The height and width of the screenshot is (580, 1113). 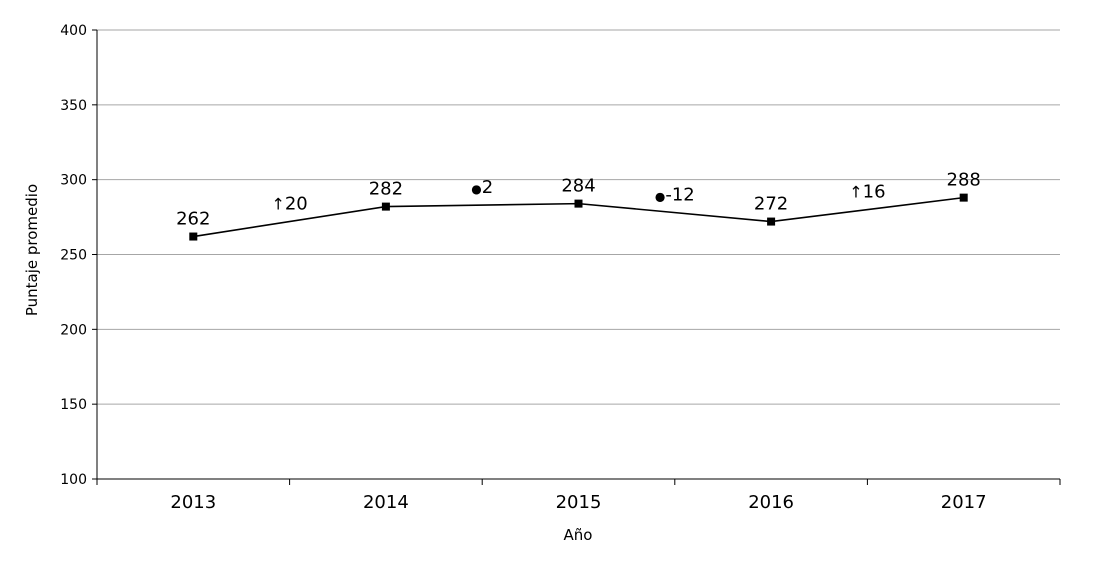 I want to click on y-axis-label: Puntaje promedio, so click(x=32, y=250).